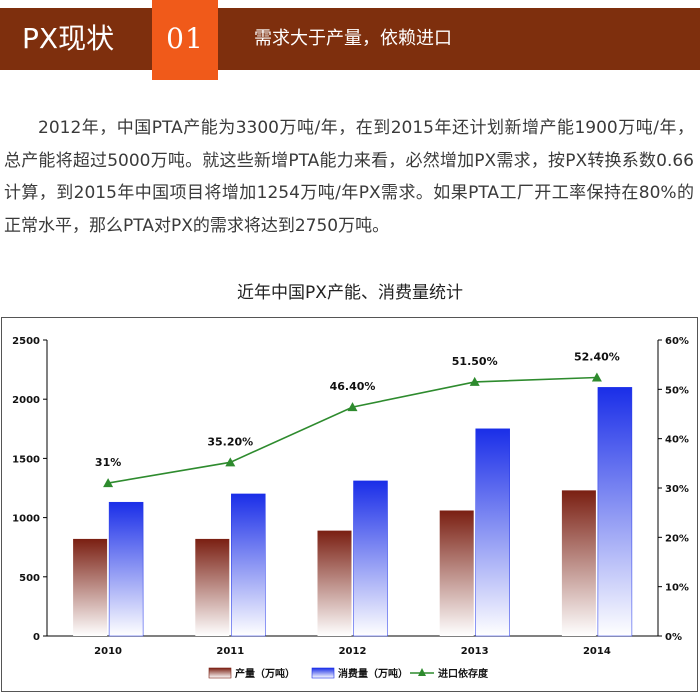  Describe the element at coordinates (230, 441) in the screenshot. I see `data-label: 35.20%` at that location.